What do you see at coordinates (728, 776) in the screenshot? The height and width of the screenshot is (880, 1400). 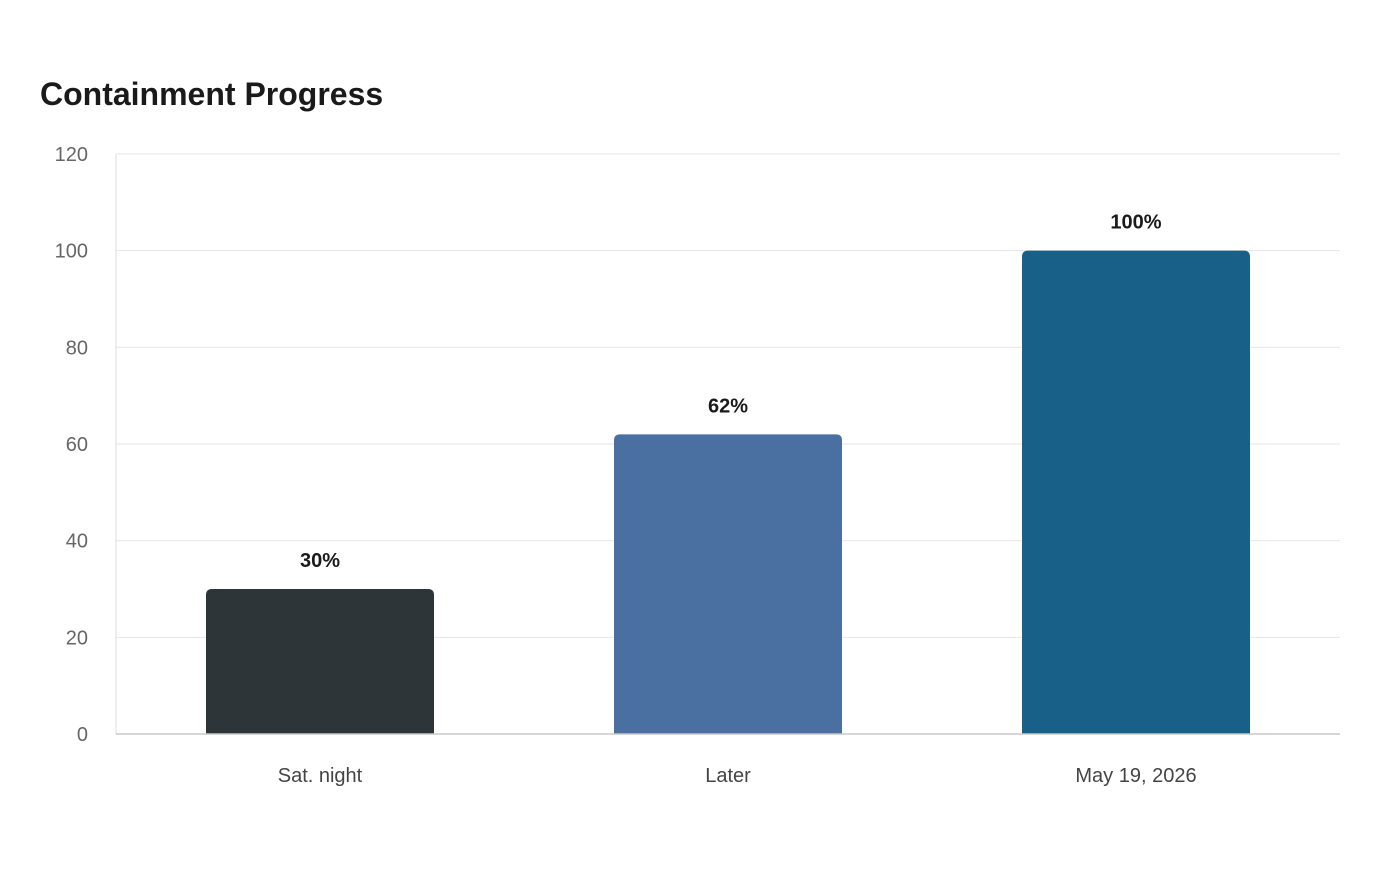 I see `x-category-label: Later` at bounding box center [728, 776].